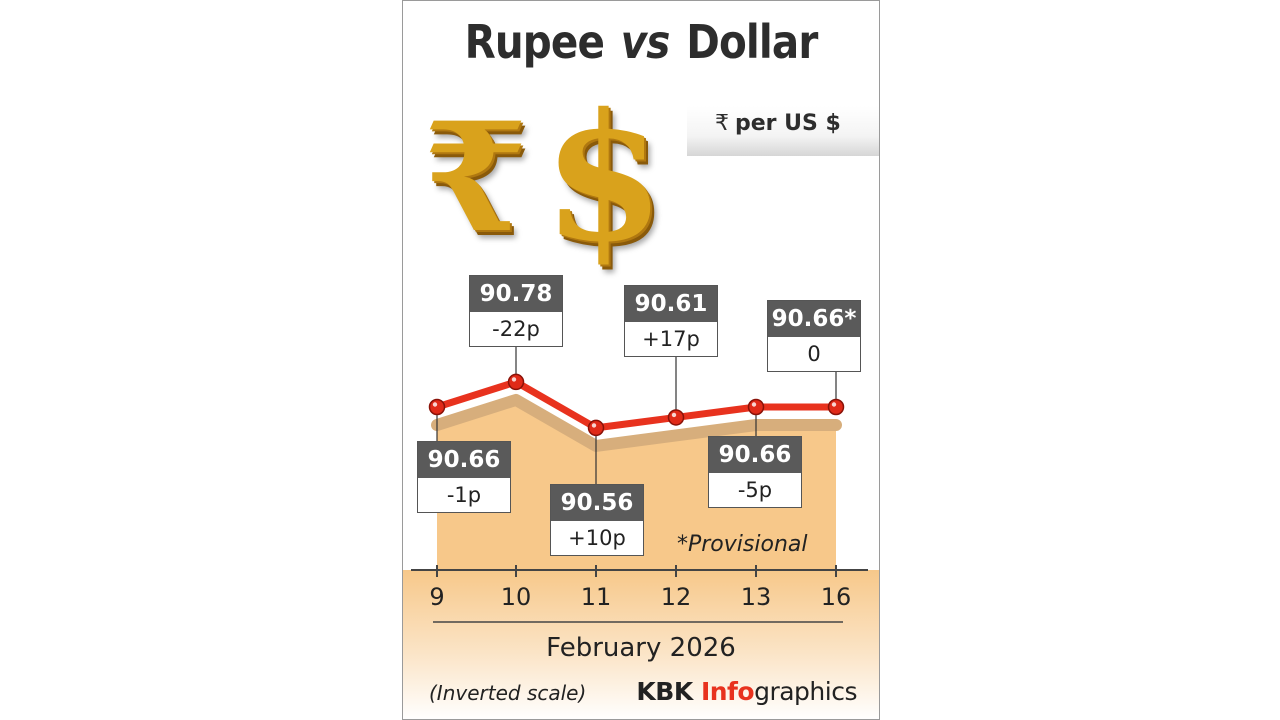 The width and height of the screenshot is (1280, 720). I want to click on x-tick-label: 10, so click(516, 597).